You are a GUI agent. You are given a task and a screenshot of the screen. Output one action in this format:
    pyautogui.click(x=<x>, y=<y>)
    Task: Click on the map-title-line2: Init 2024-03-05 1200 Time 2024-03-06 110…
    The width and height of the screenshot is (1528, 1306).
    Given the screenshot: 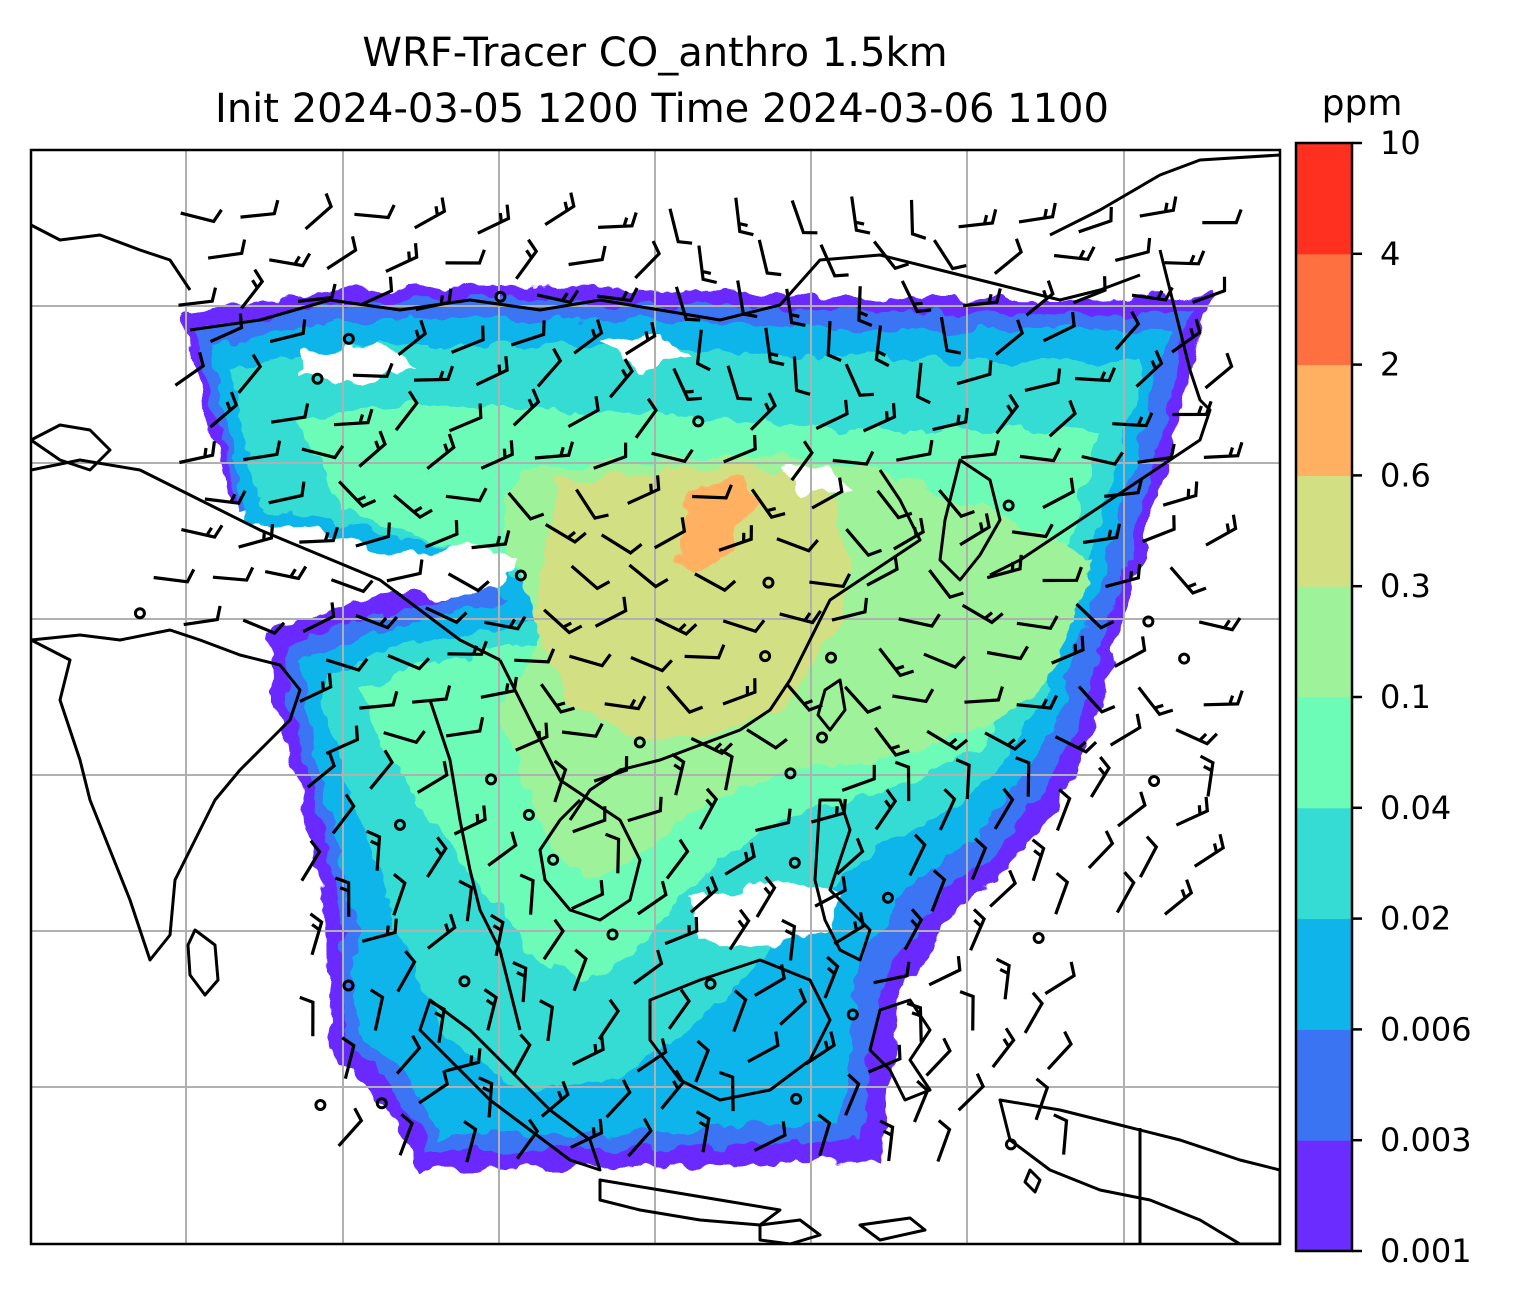 What is the action you would take?
    pyautogui.click(x=662, y=109)
    